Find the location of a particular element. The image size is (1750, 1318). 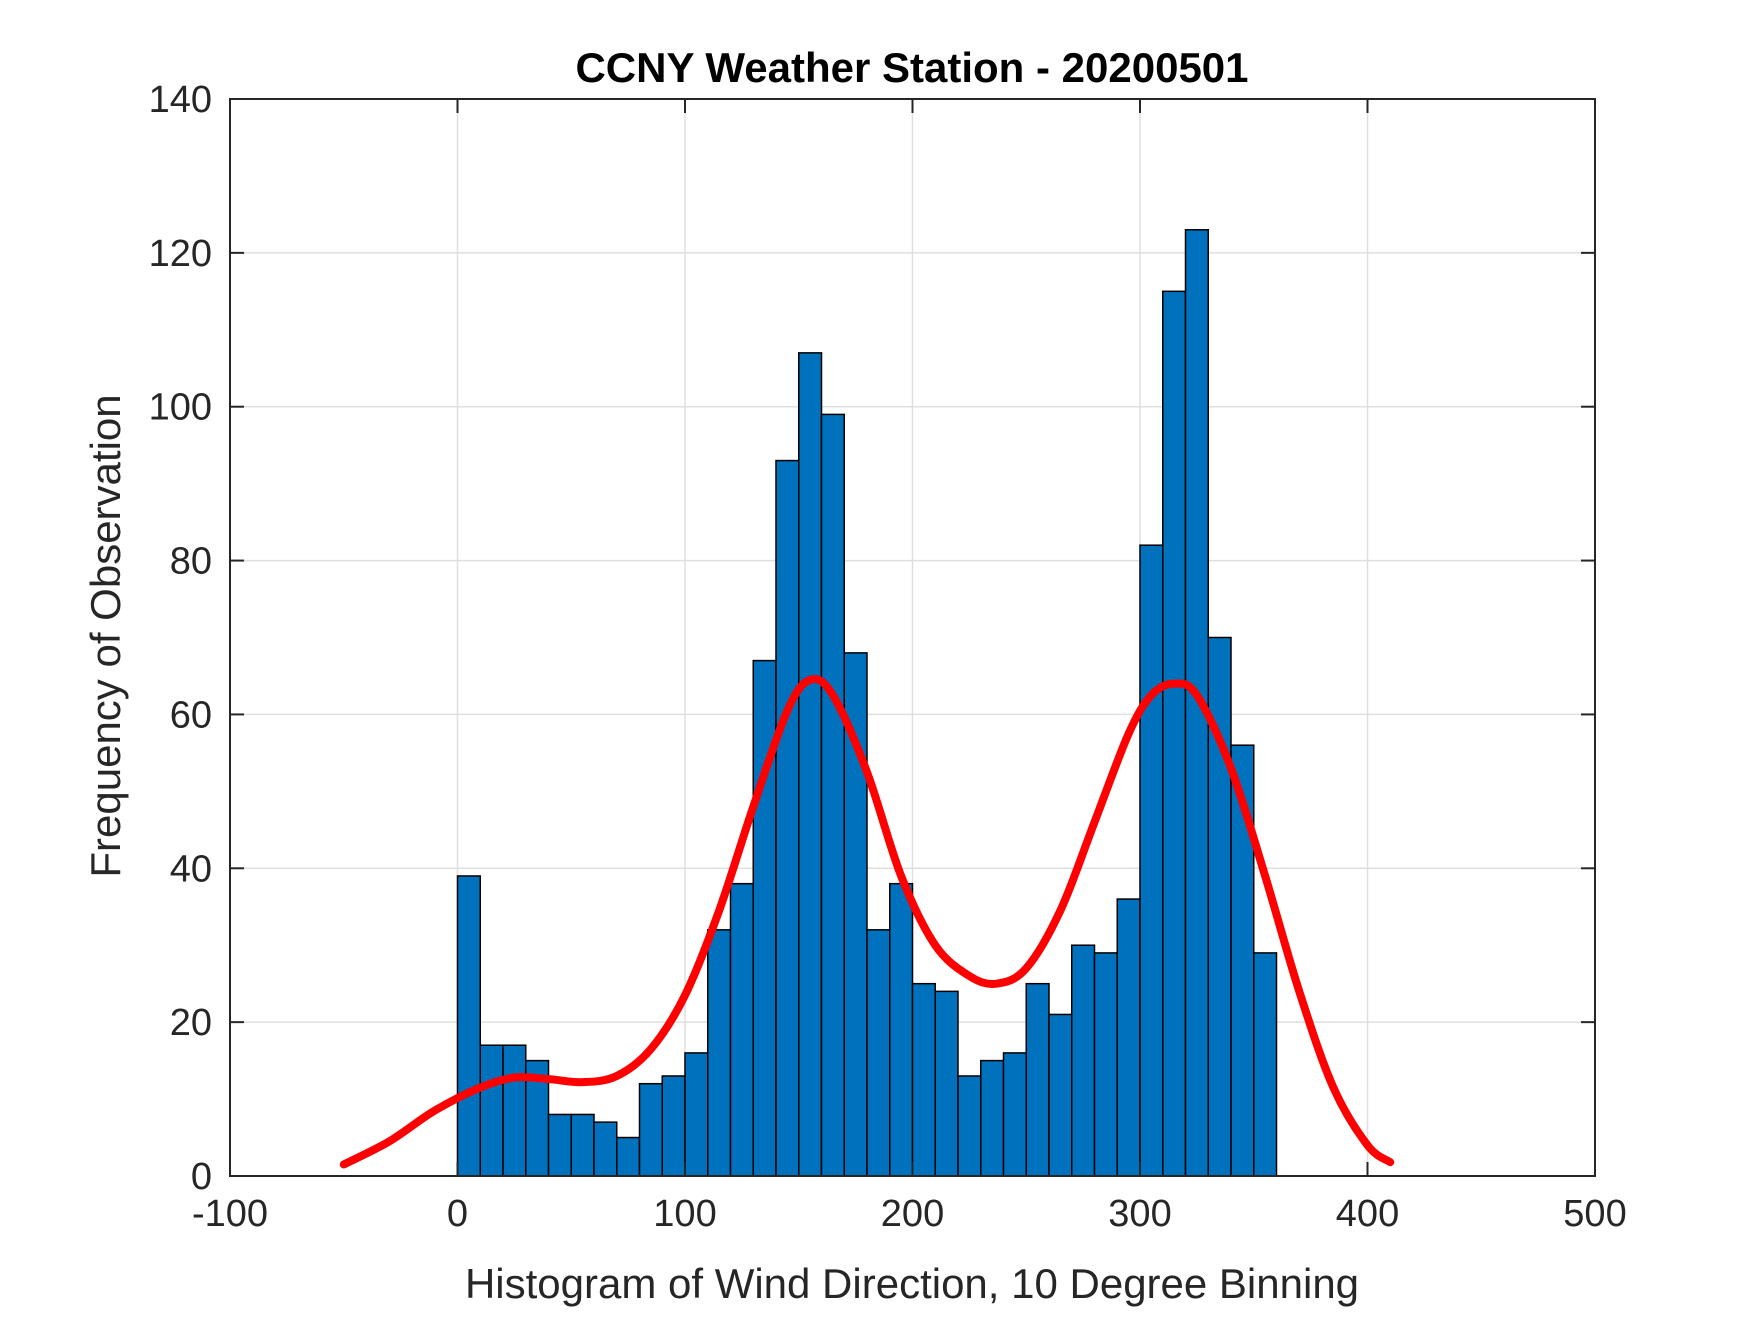

y-tick-label: 60 is located at coordinates (191, 715).